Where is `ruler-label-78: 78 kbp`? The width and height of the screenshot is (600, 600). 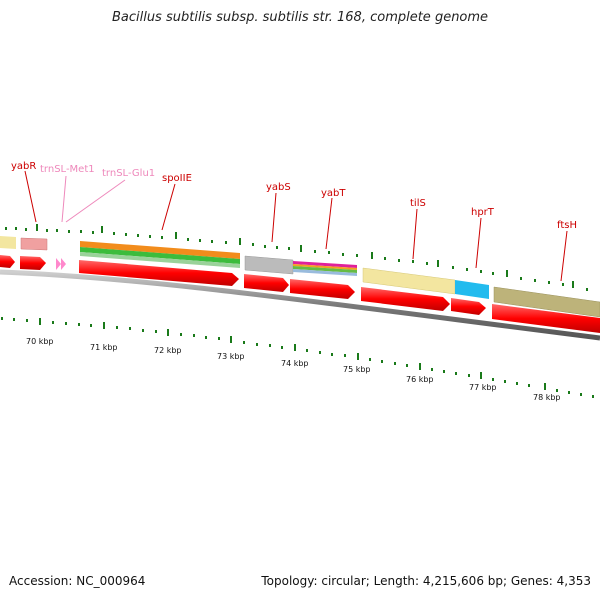 ruler-label-78: 78 kbp is located at coordinates (547, 397).